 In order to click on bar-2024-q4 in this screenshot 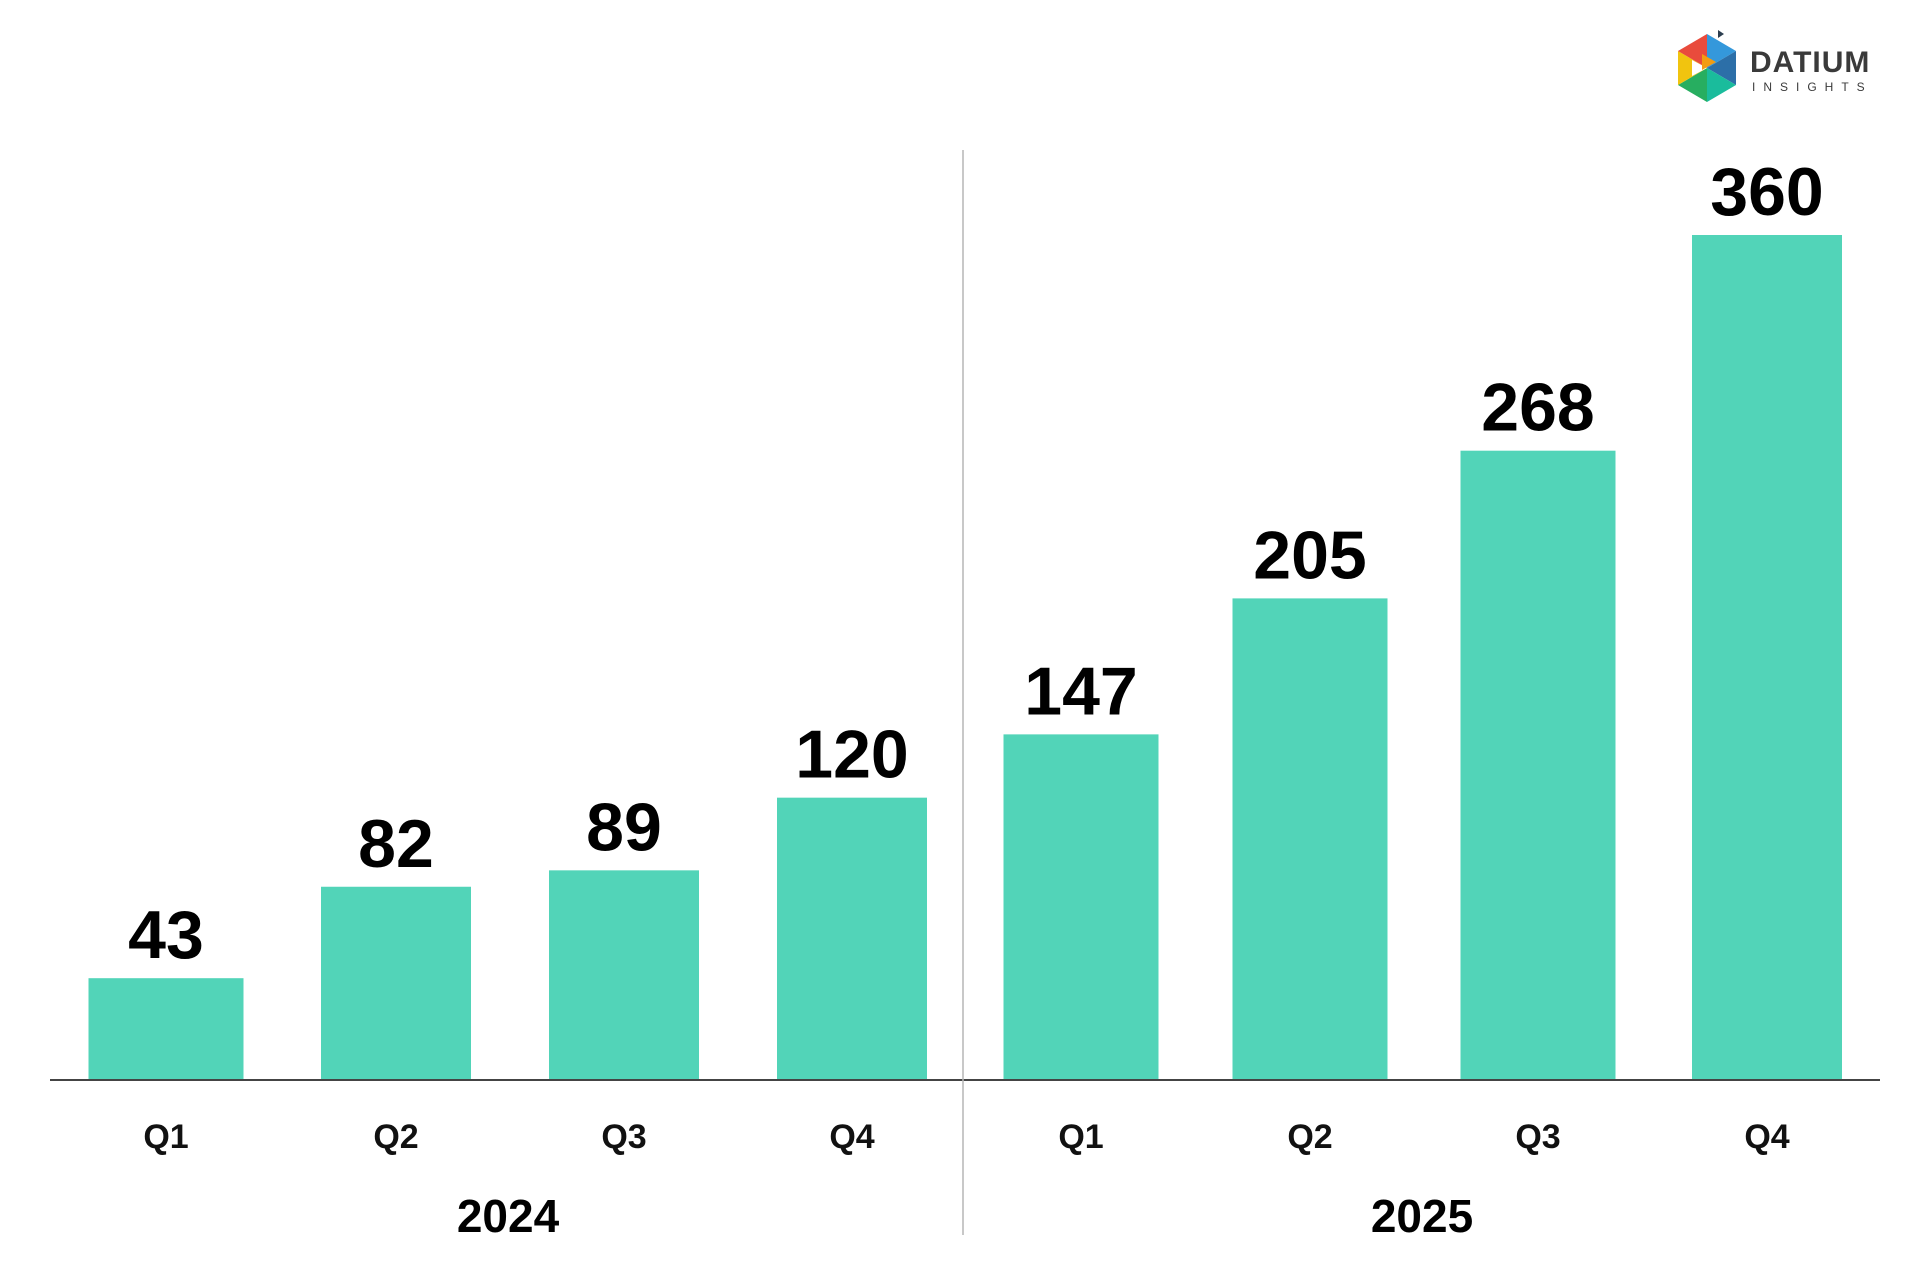, I will do `click(852, 938)`.